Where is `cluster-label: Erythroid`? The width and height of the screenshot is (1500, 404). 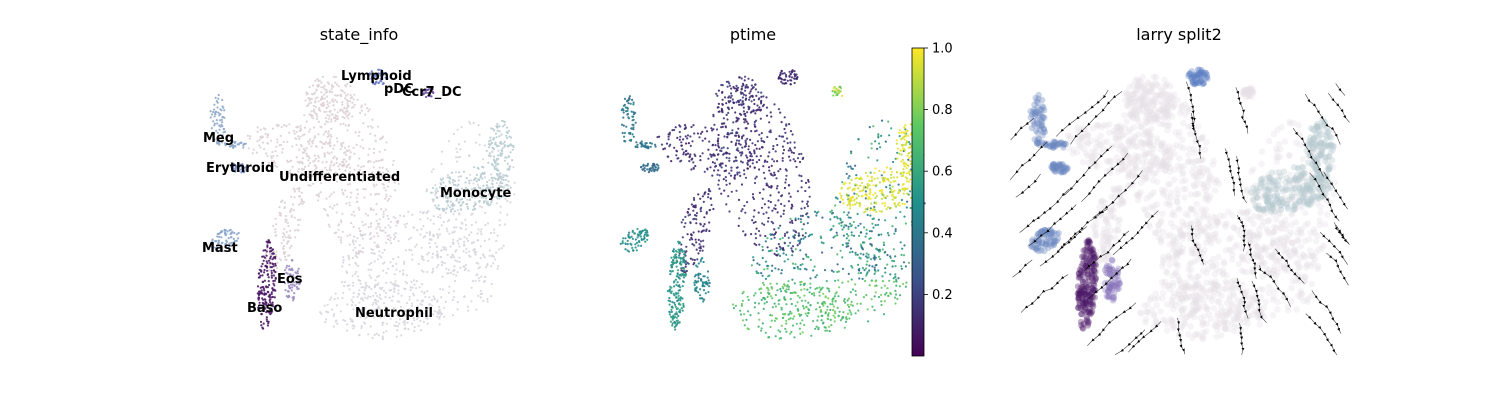
cluster-label: Erythroid is located at coordinates (240, 168).